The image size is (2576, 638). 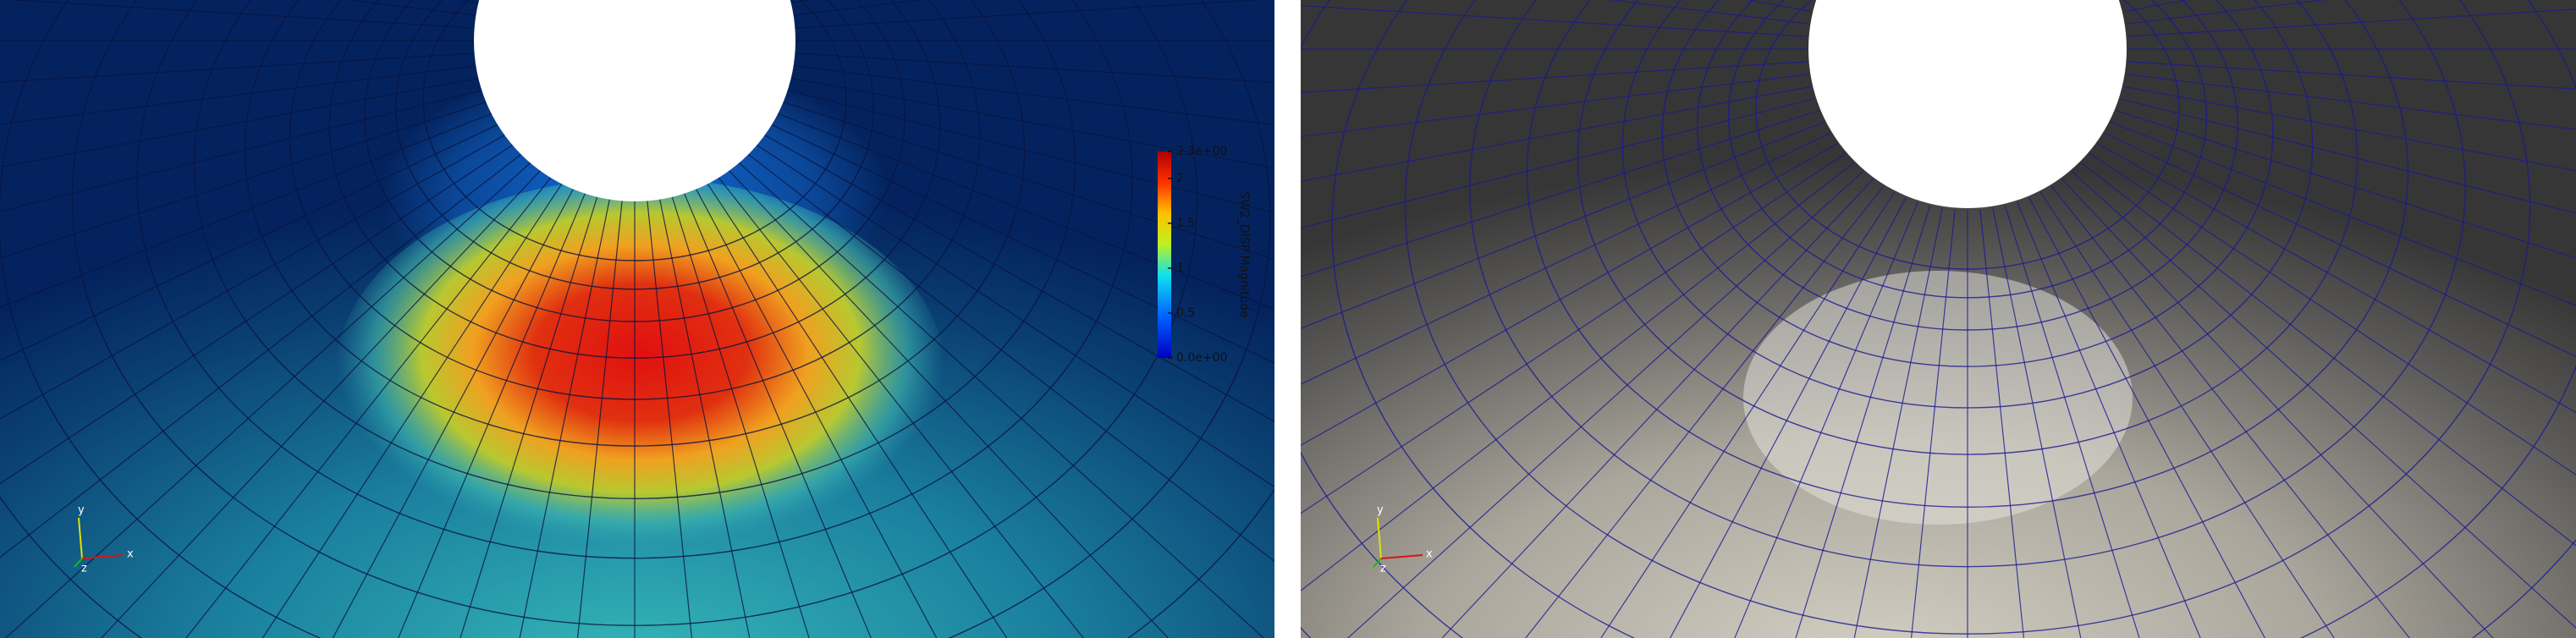 I want to click on colorbar-tick-label: 0.5, so click(x=1185, y=313).